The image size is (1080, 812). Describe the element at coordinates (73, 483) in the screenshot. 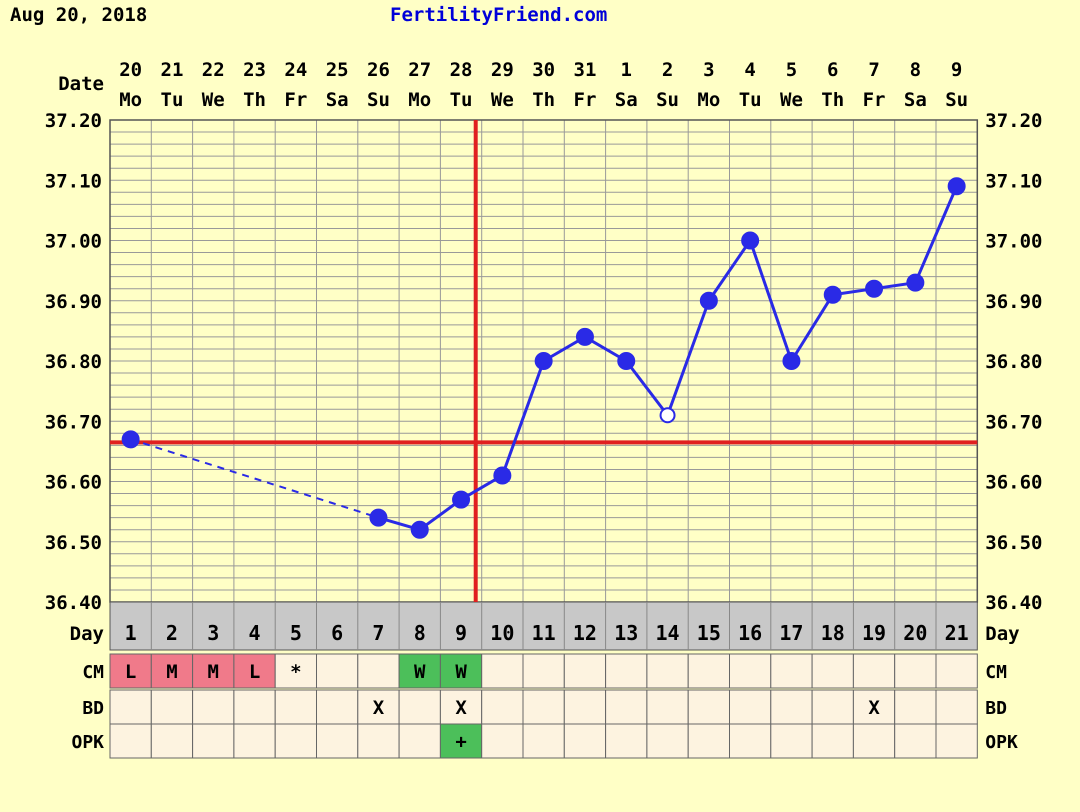

I see `y-tick-label-left: 36.60` at that location.